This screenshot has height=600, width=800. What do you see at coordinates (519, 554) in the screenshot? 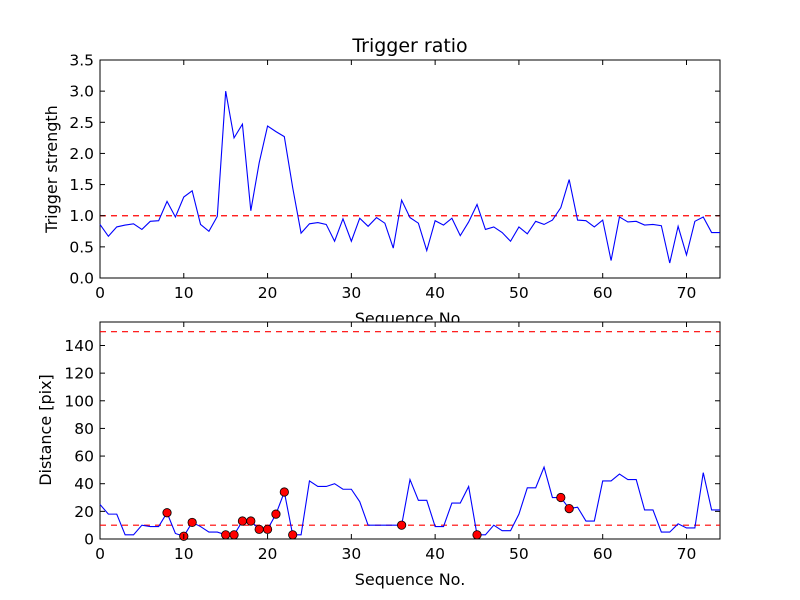
I see `bottom-plot-x-tick-label: 50` at bounding box center [519, 554].